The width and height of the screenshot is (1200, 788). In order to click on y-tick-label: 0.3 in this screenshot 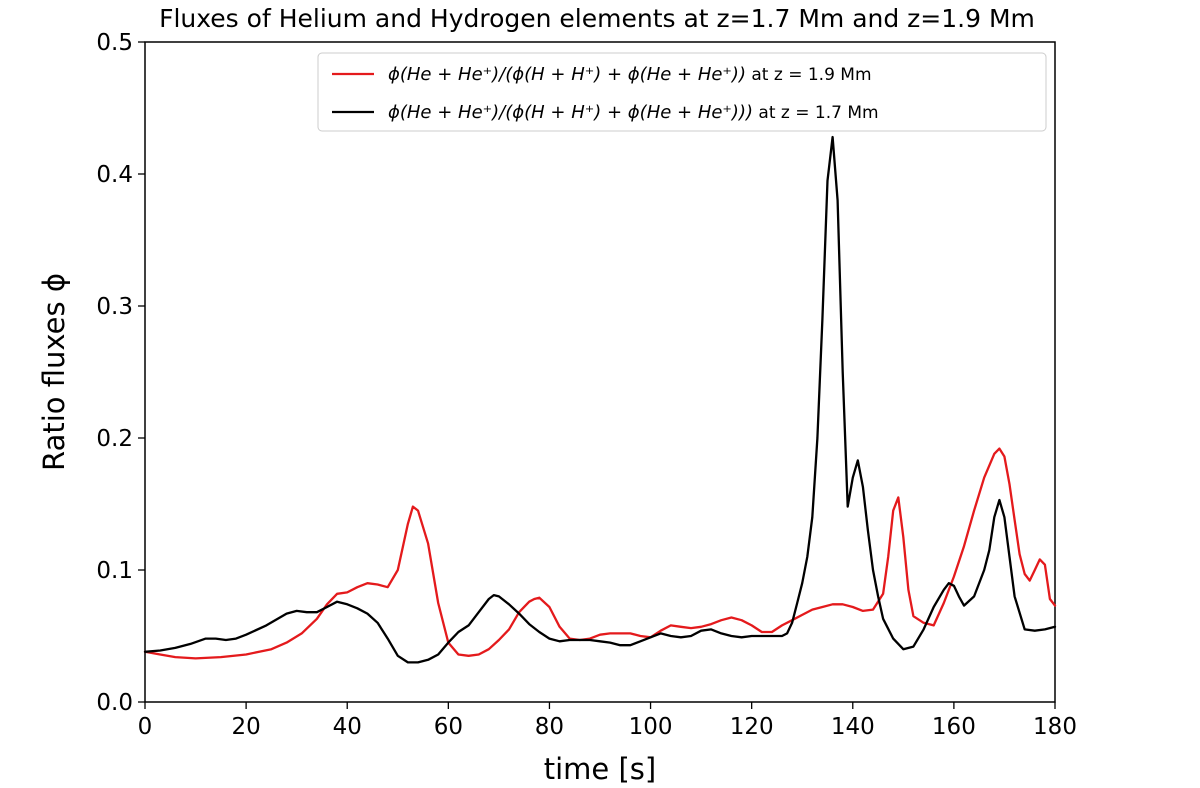, I will do `click(114, 307)`.